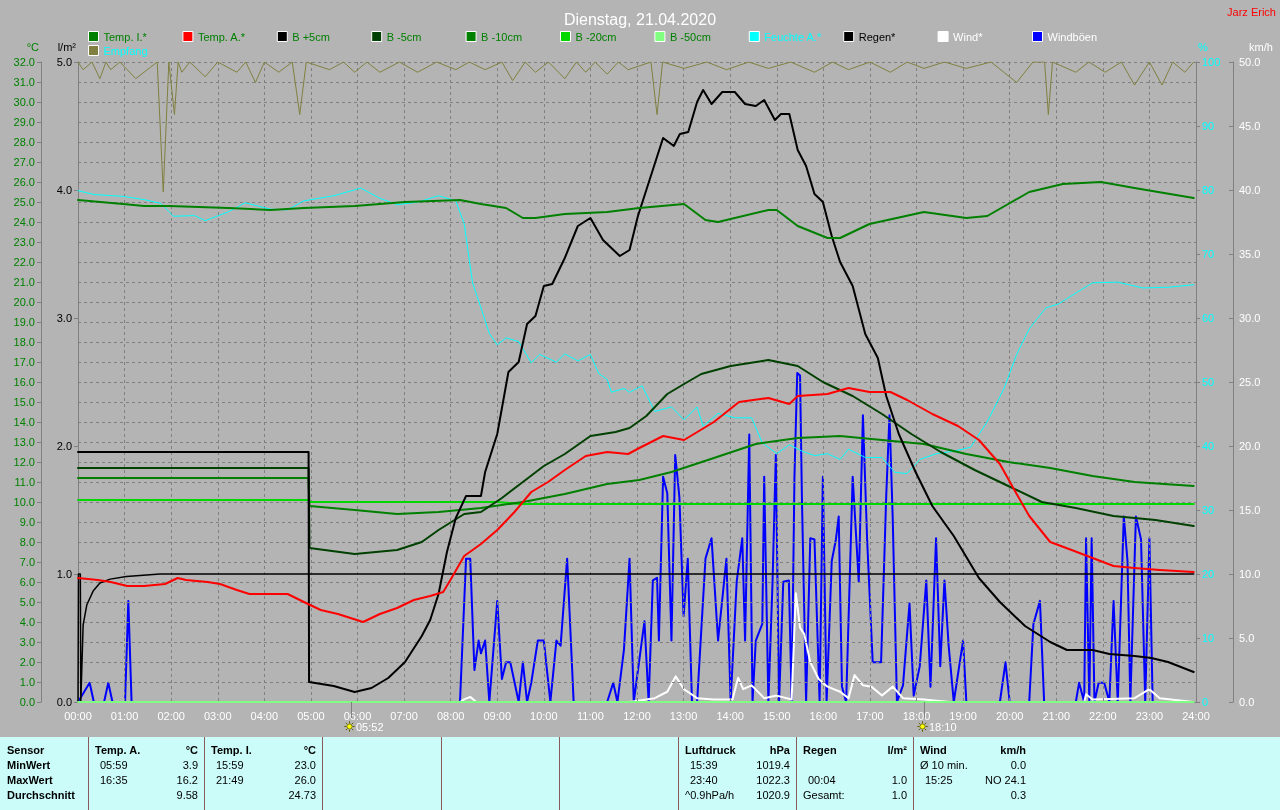 Image resolution: width=1280 pixels, height=810 pixels. I want to click on text: Sensor, so click(26, 750).